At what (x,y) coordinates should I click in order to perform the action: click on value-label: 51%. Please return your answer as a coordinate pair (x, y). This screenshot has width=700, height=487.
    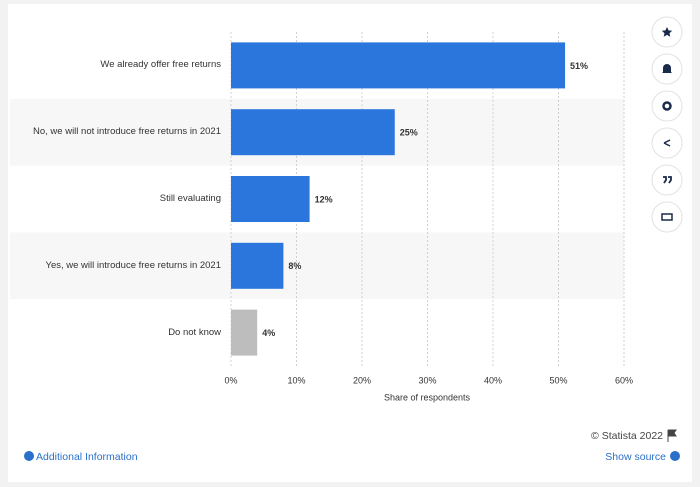
    Looking at the image, I should click on (579, 66).